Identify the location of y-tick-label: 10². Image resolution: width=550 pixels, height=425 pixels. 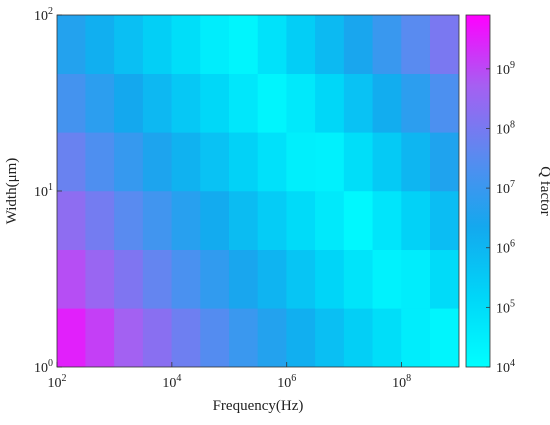
(43, 15).